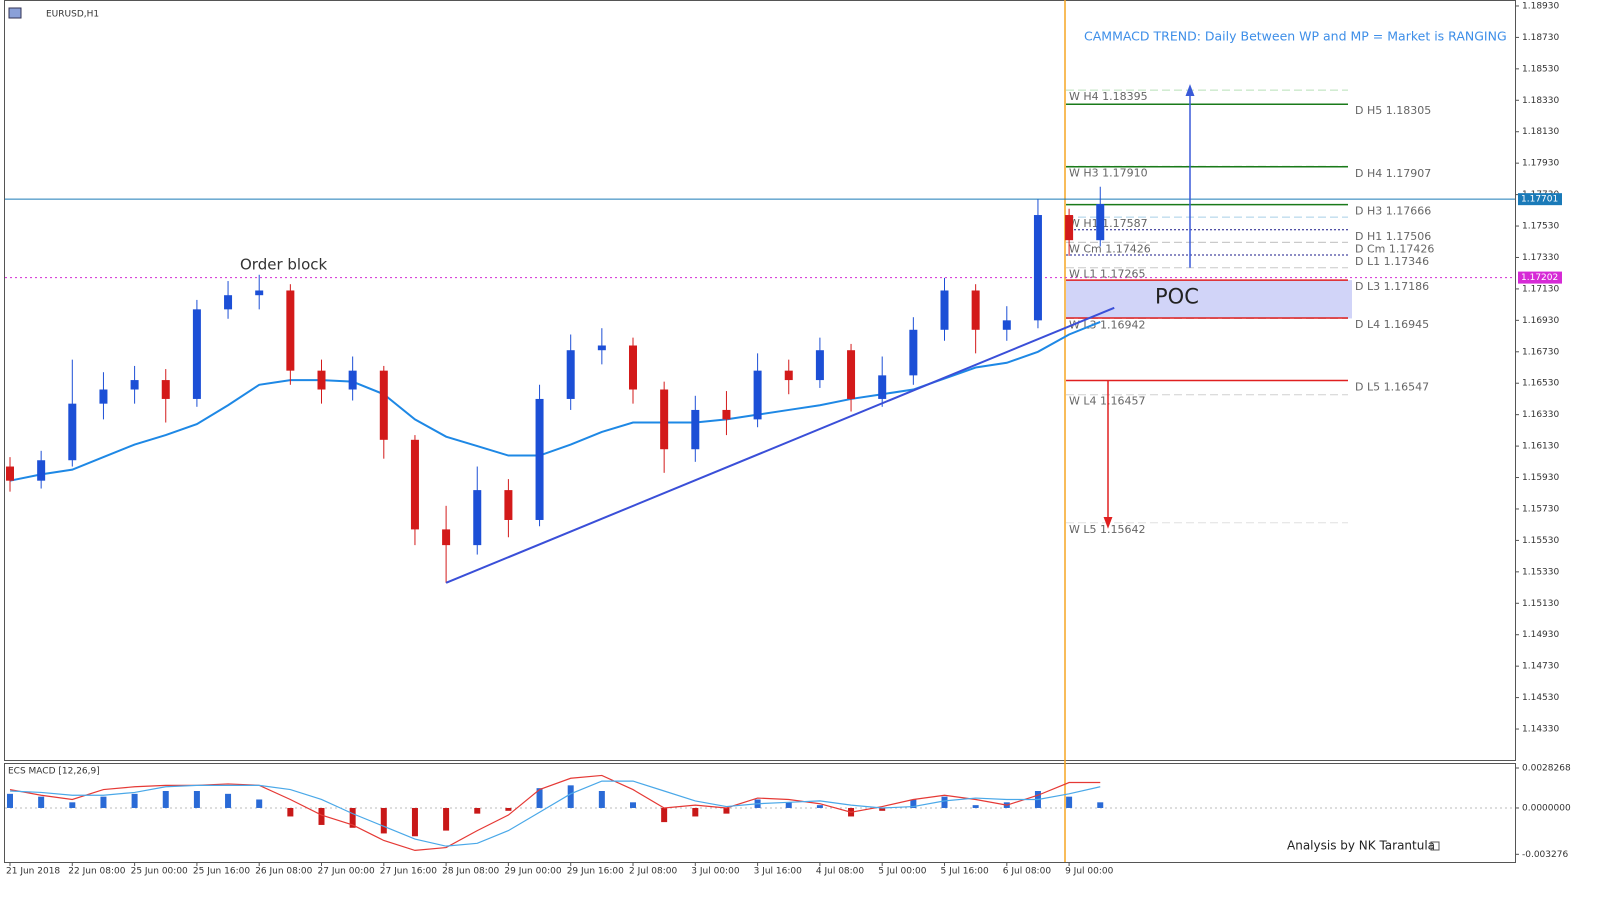 This screenshot has height=900, width=1600. Describe the element at coordinates (902, 872) in the screenshot. I see `x-tick-label: 5 Jul 00:00` at that location.